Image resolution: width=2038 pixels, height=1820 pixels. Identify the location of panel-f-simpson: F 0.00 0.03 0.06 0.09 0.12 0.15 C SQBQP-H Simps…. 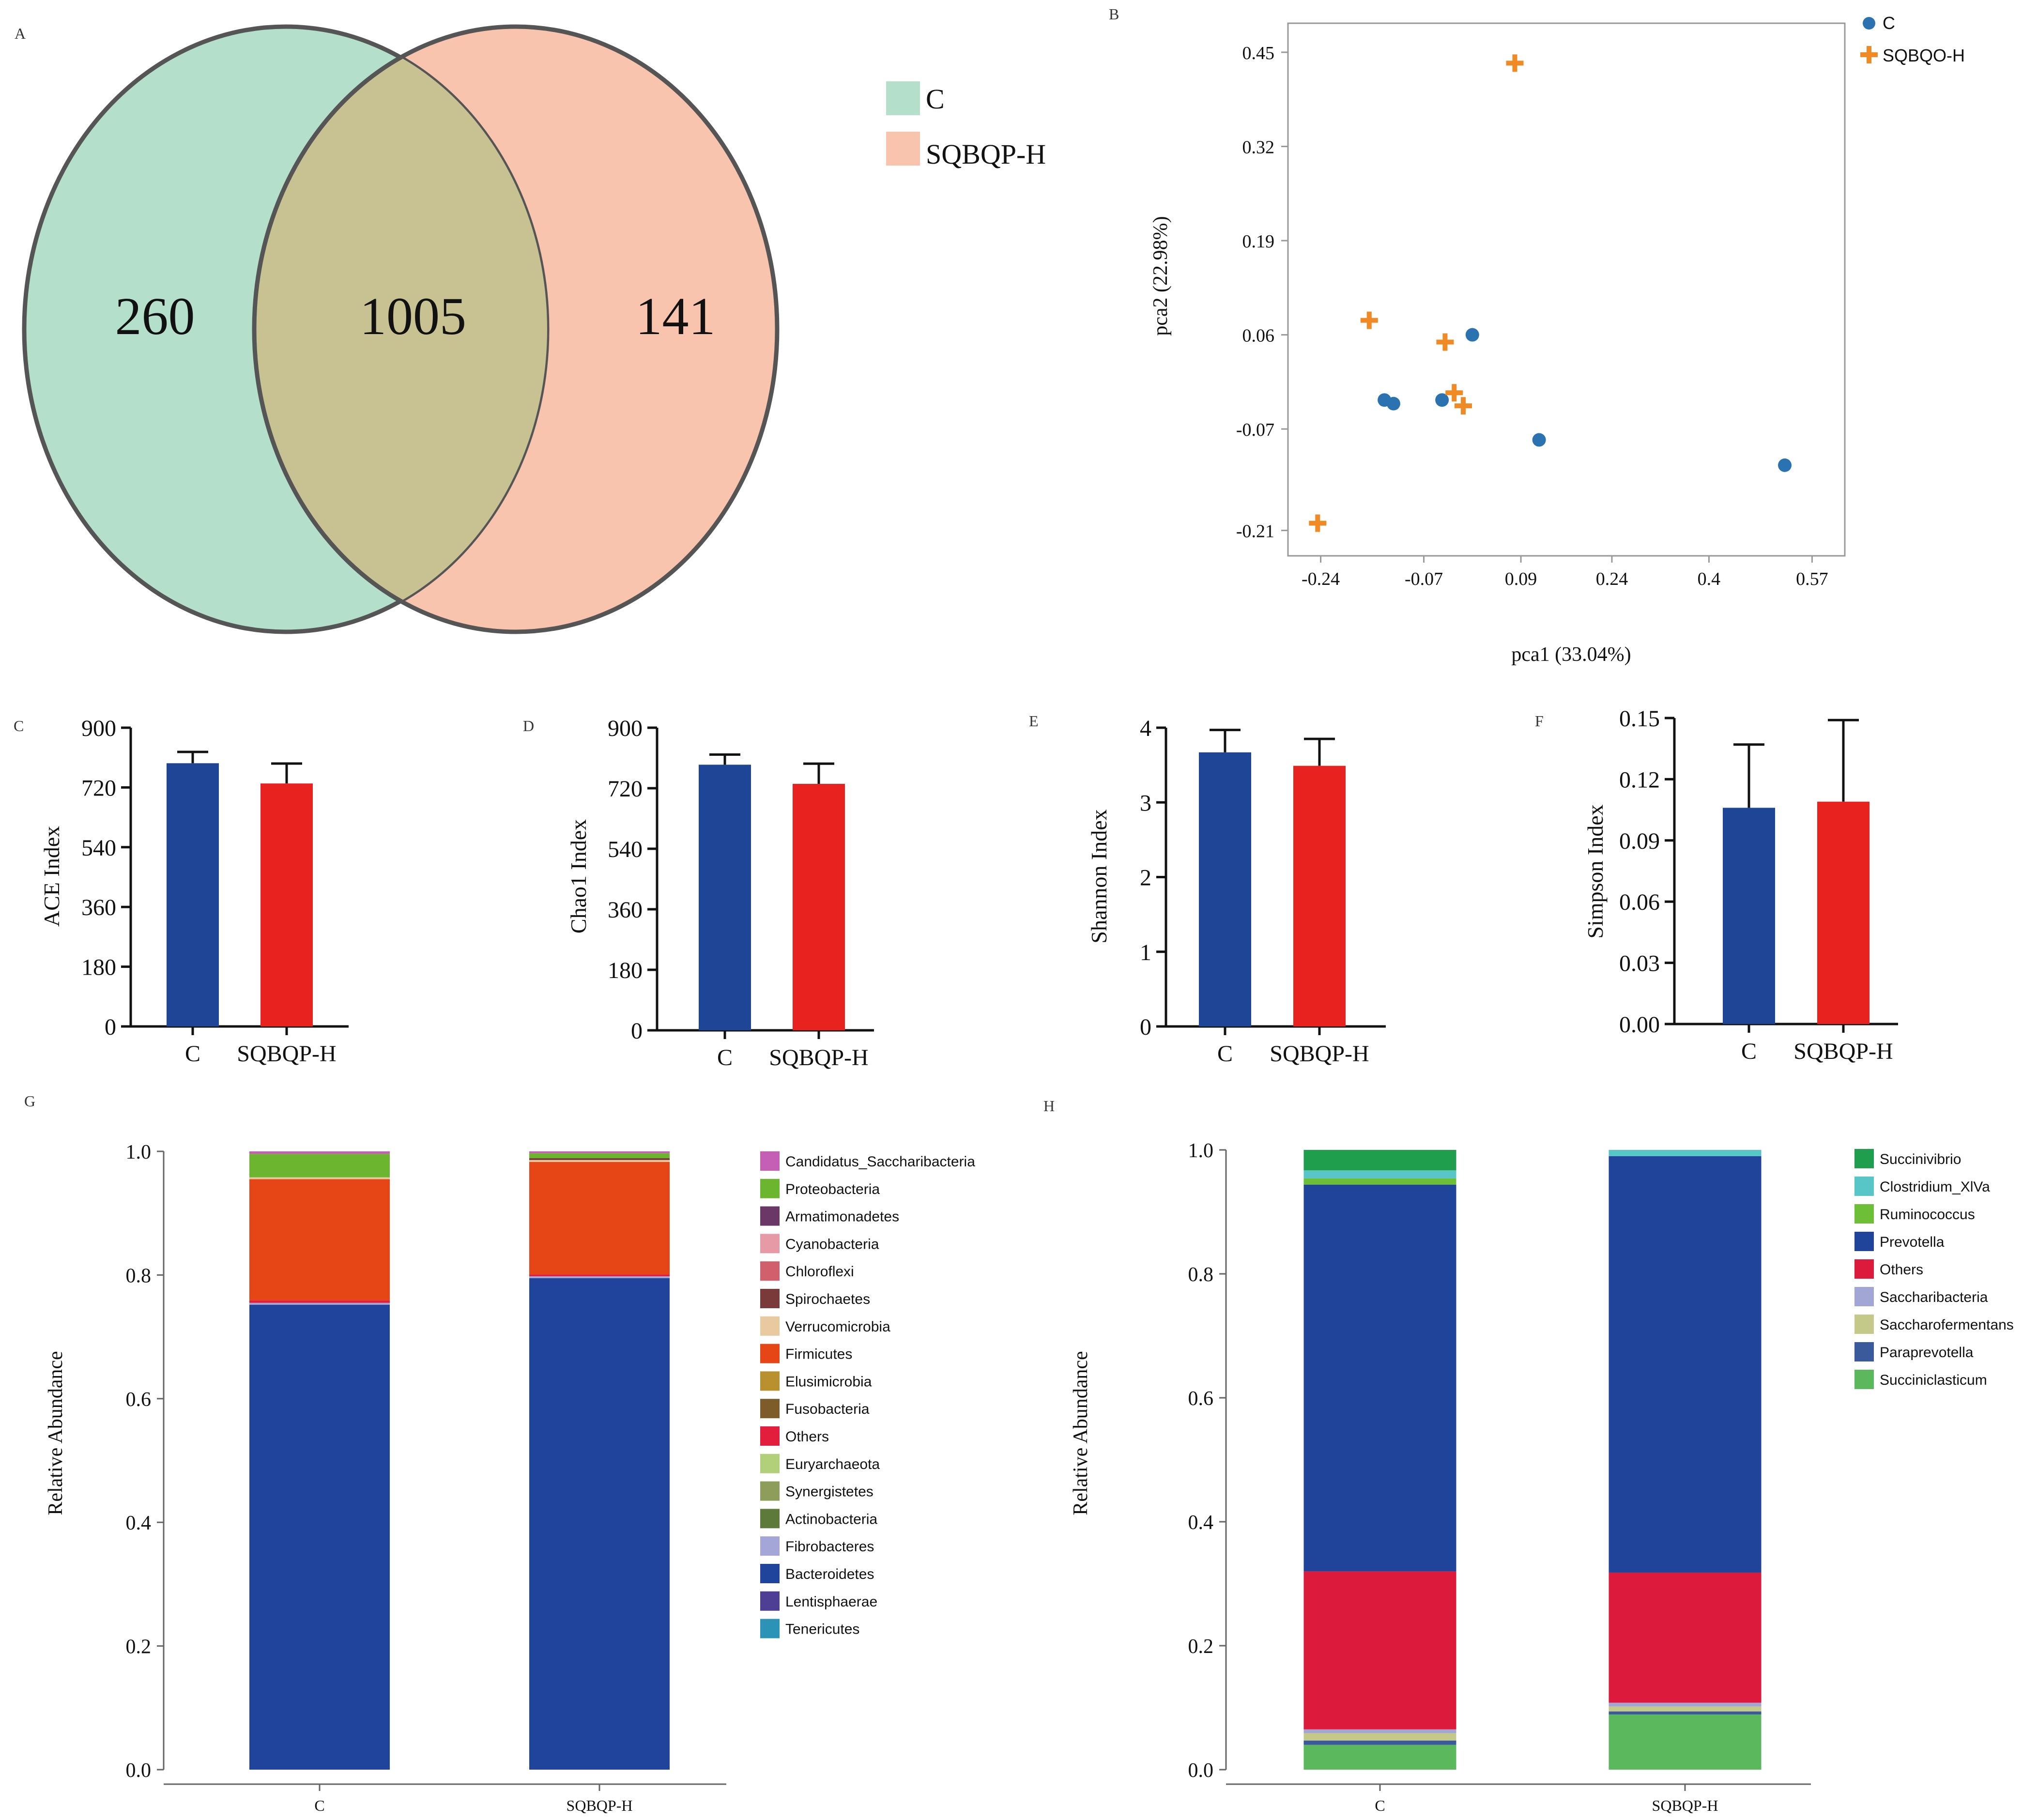
(1716, 885).